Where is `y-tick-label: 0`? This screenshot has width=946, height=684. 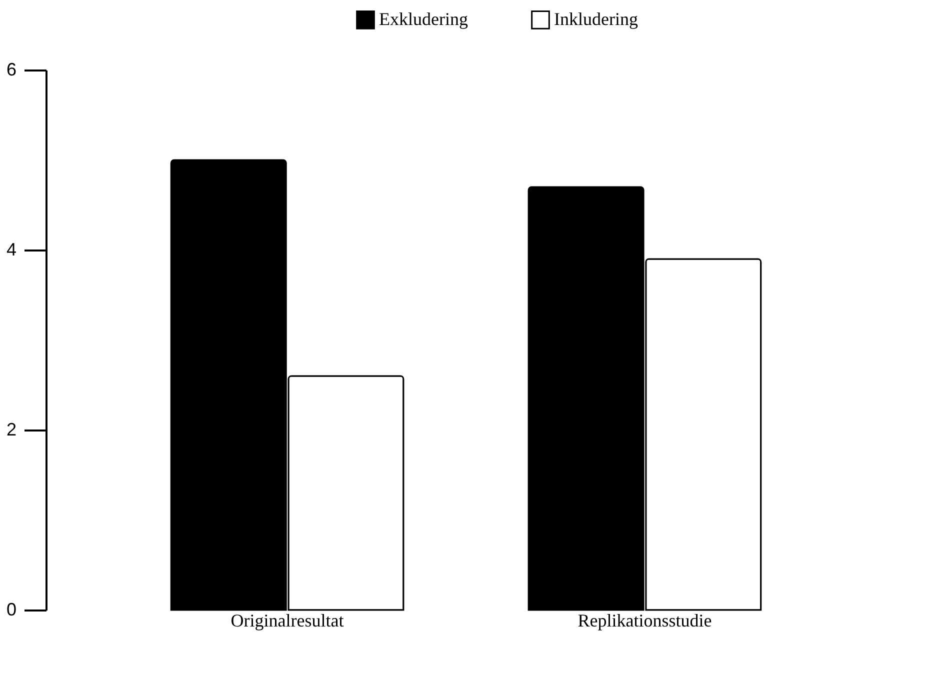 y-tick-label: 0 is located at coordinates (11, 610).